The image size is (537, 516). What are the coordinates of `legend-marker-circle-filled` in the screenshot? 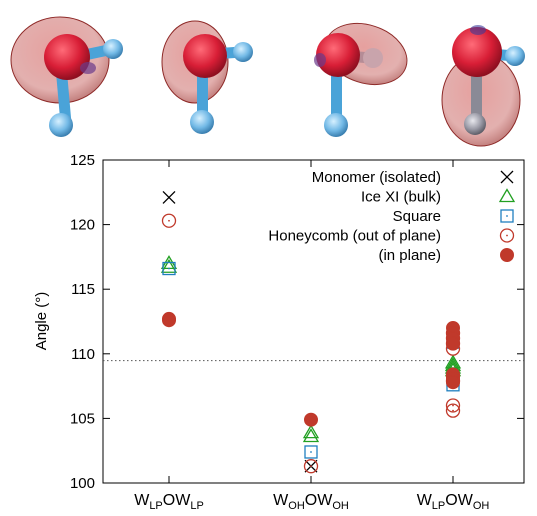 It's located at (507, 255).